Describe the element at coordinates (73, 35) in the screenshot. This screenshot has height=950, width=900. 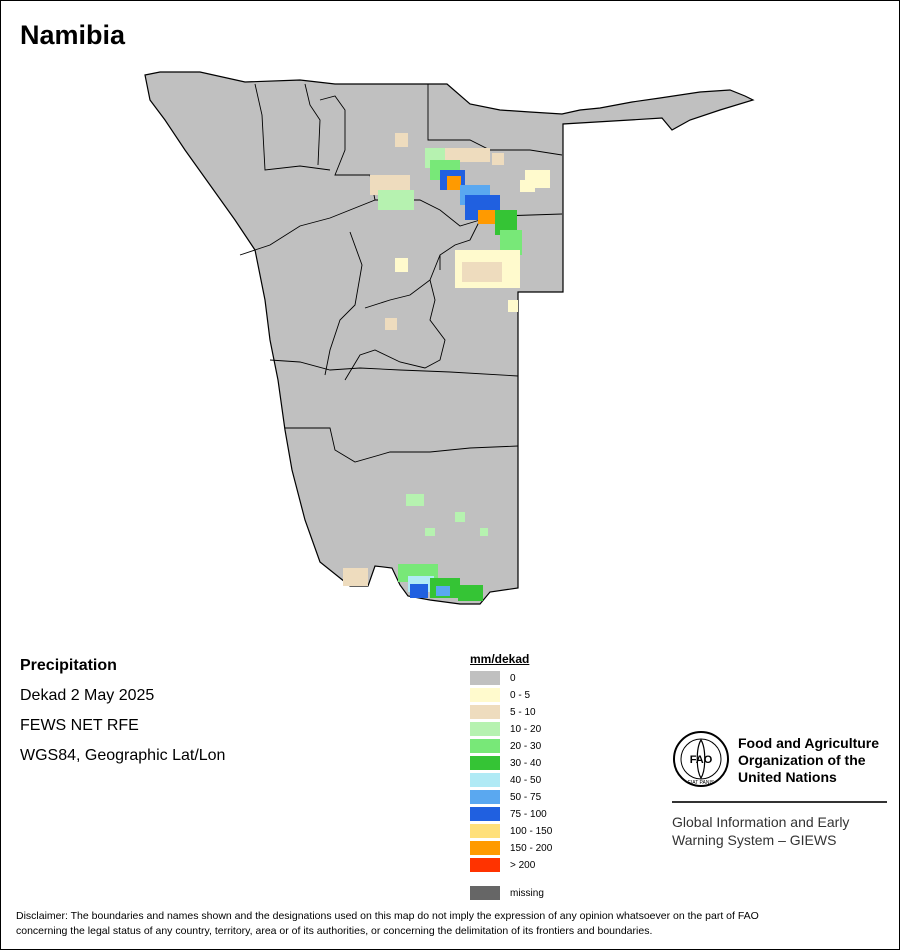
I see `map-title: Namibia` at that location.